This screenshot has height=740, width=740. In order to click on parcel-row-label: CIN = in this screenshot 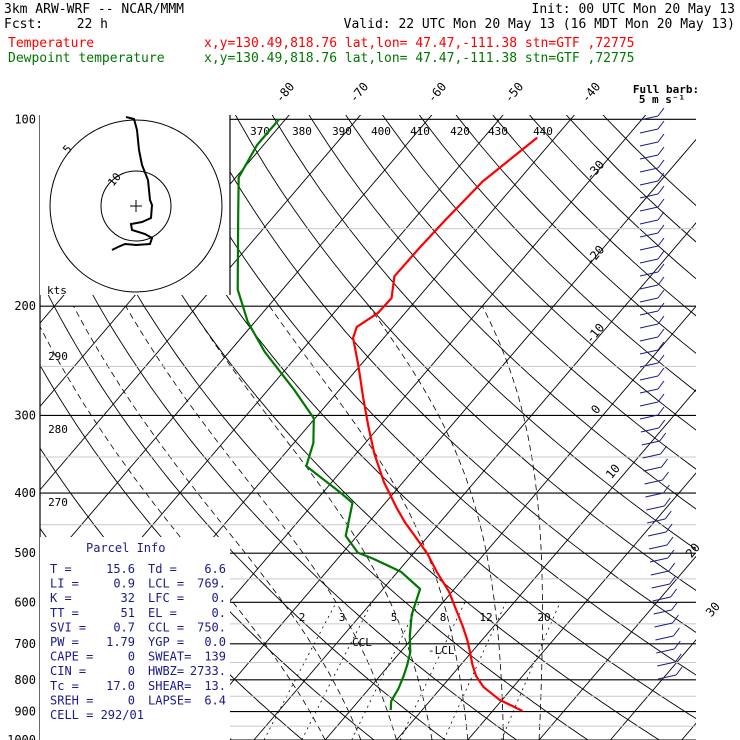, I will do `click(68, 671)`.